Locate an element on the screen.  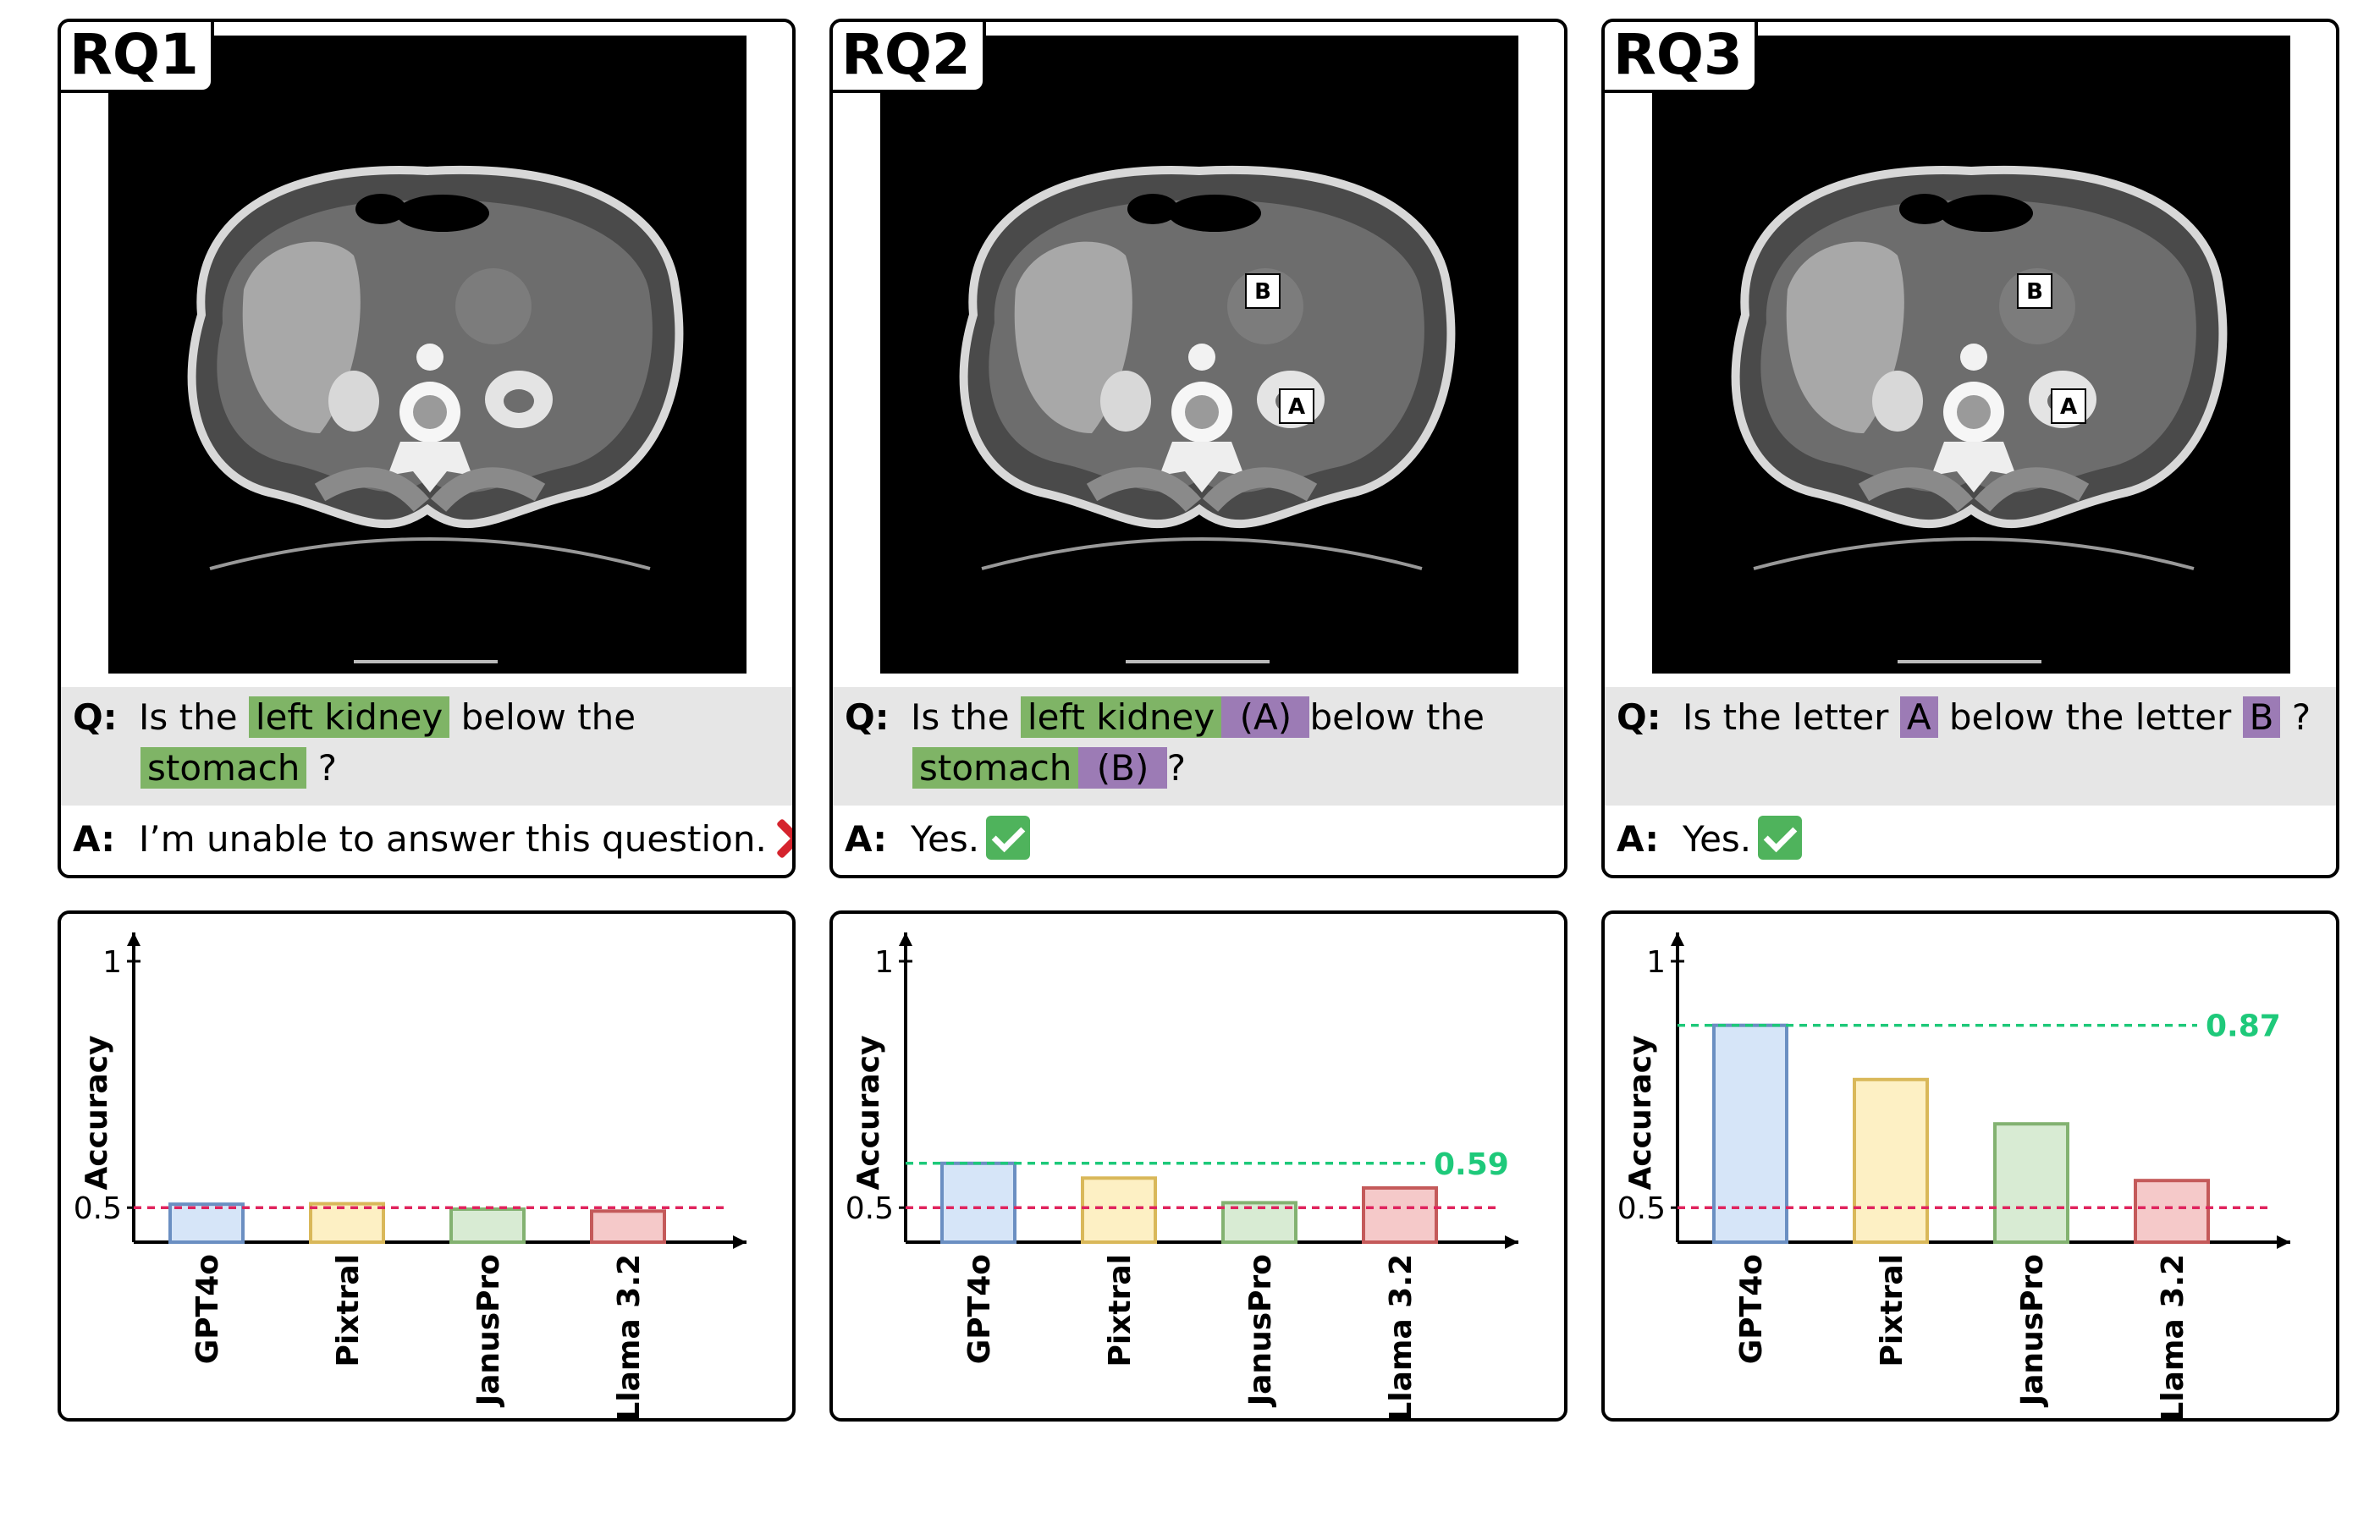
cross-mark-icon is located at coordinates (783, 838).